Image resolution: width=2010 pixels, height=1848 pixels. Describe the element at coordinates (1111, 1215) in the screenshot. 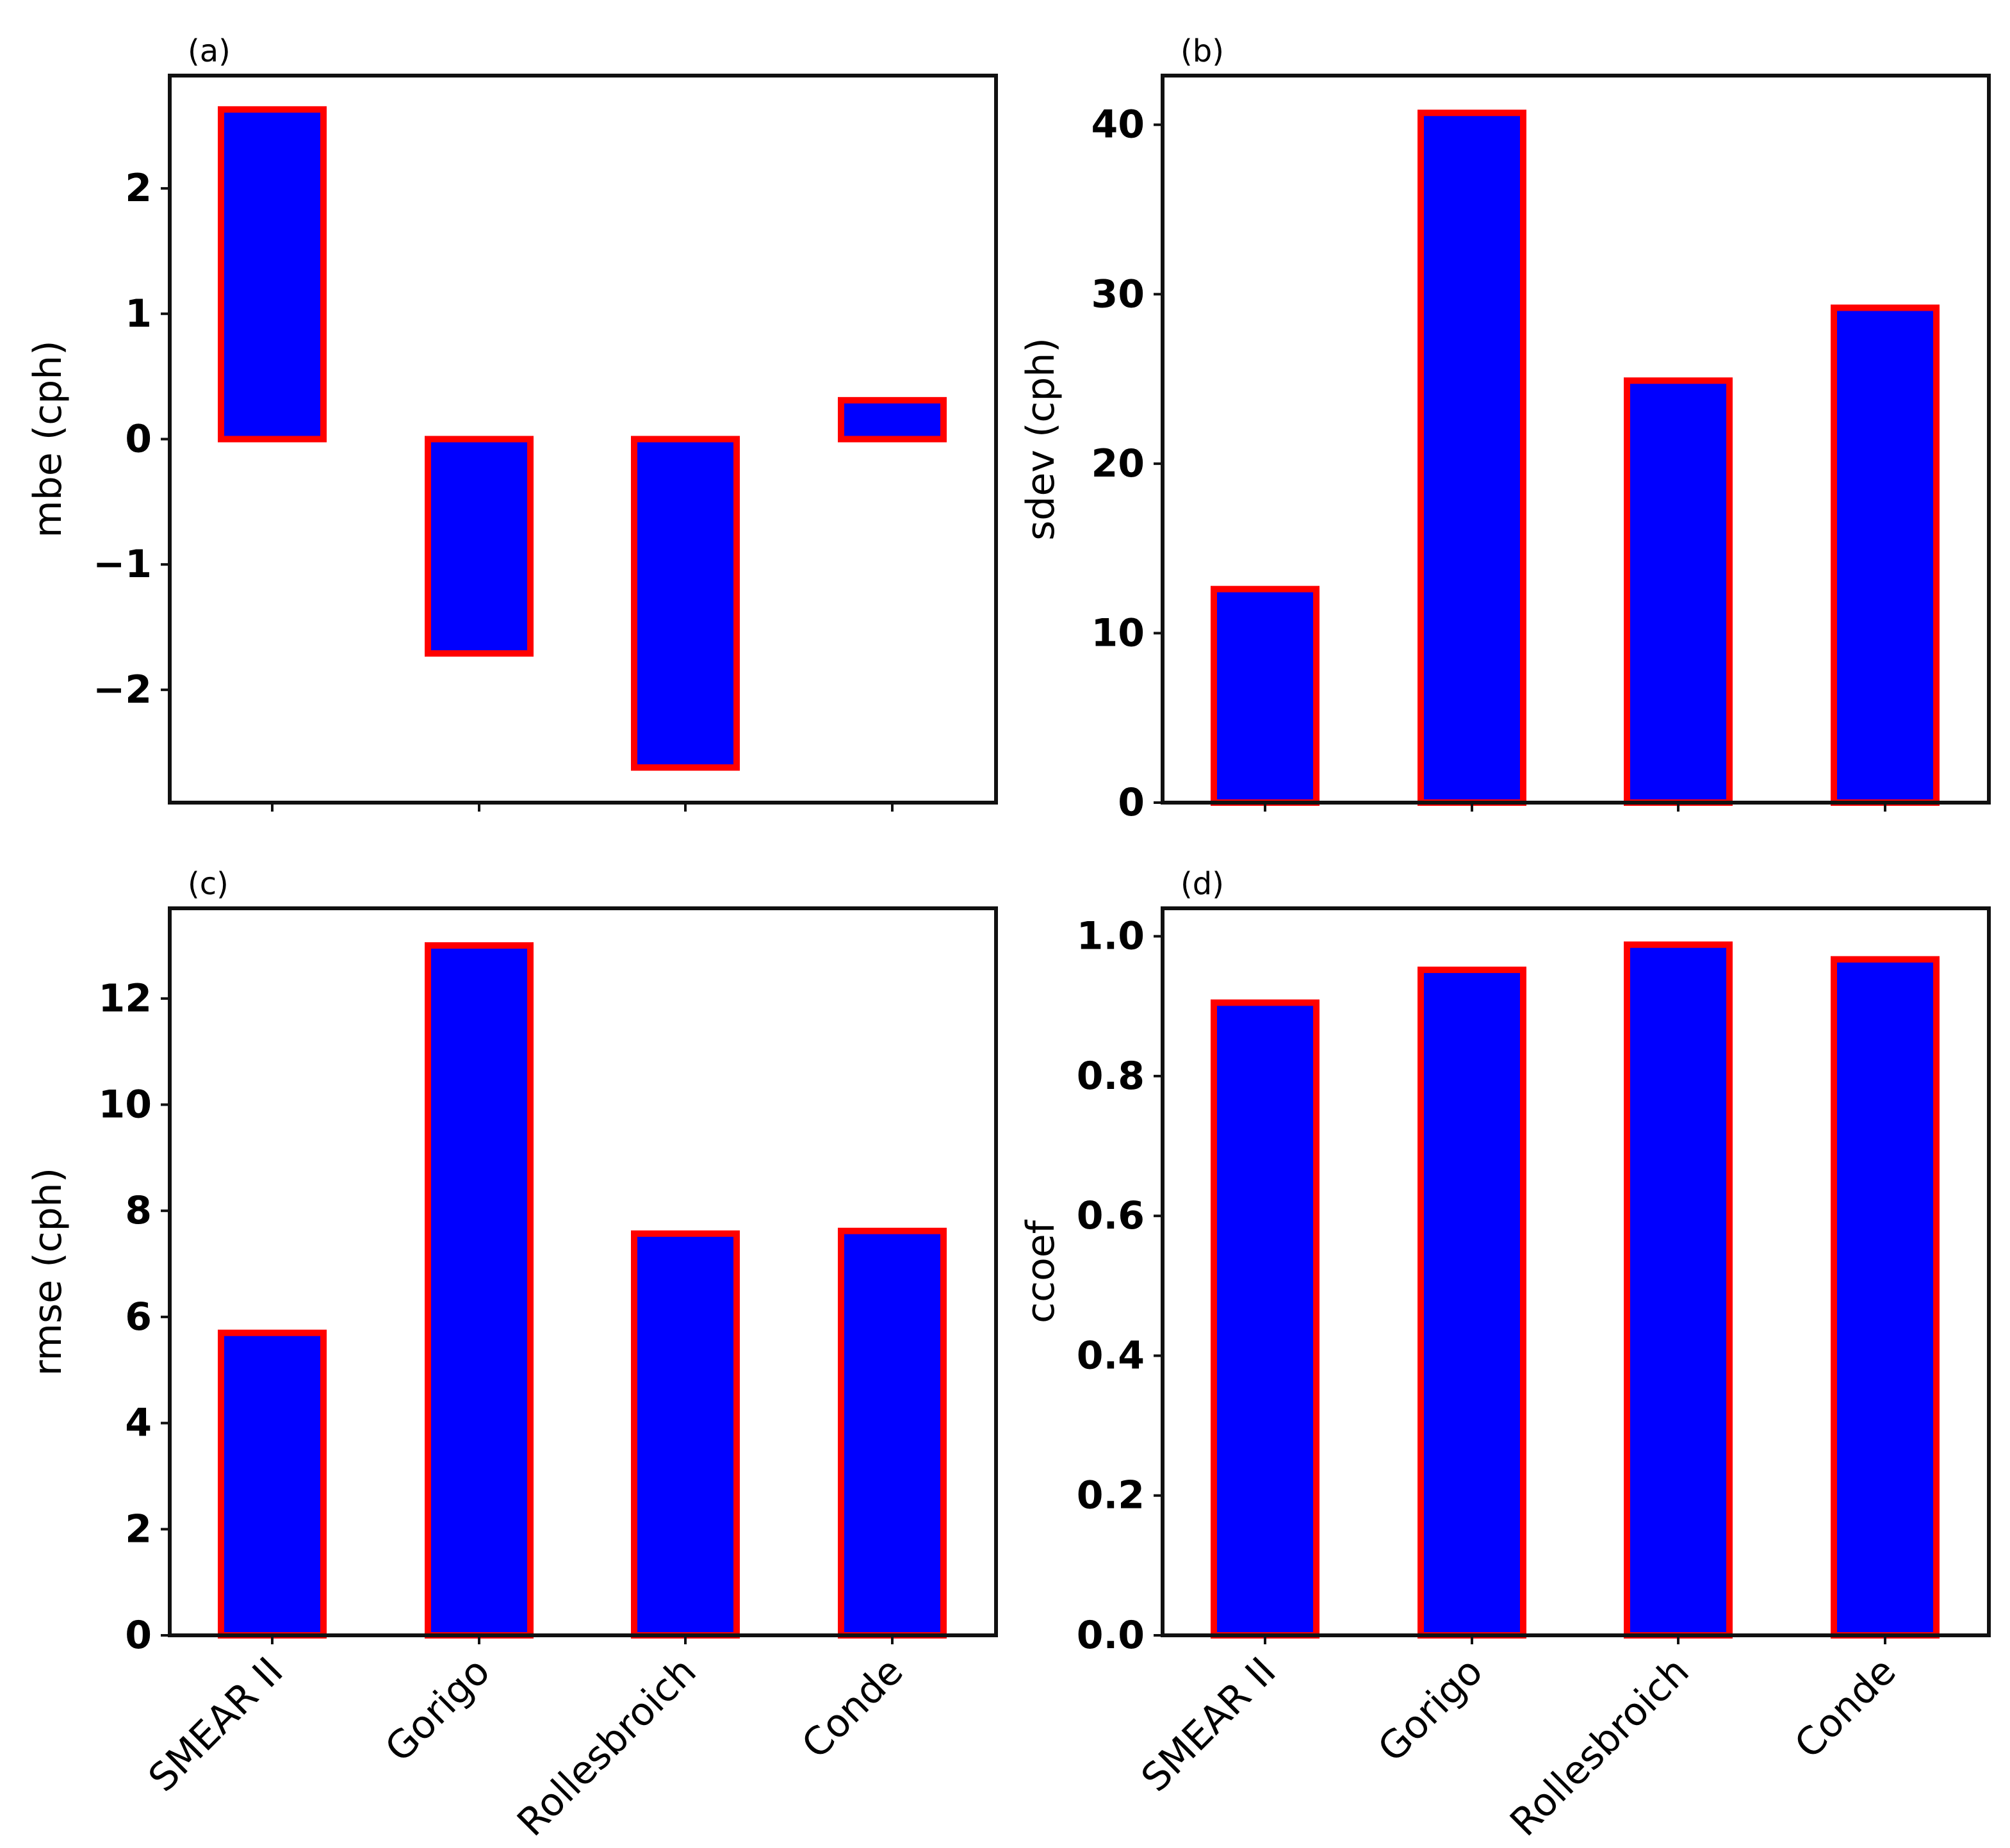

I see `y-tick-label: 0.6` at that location.